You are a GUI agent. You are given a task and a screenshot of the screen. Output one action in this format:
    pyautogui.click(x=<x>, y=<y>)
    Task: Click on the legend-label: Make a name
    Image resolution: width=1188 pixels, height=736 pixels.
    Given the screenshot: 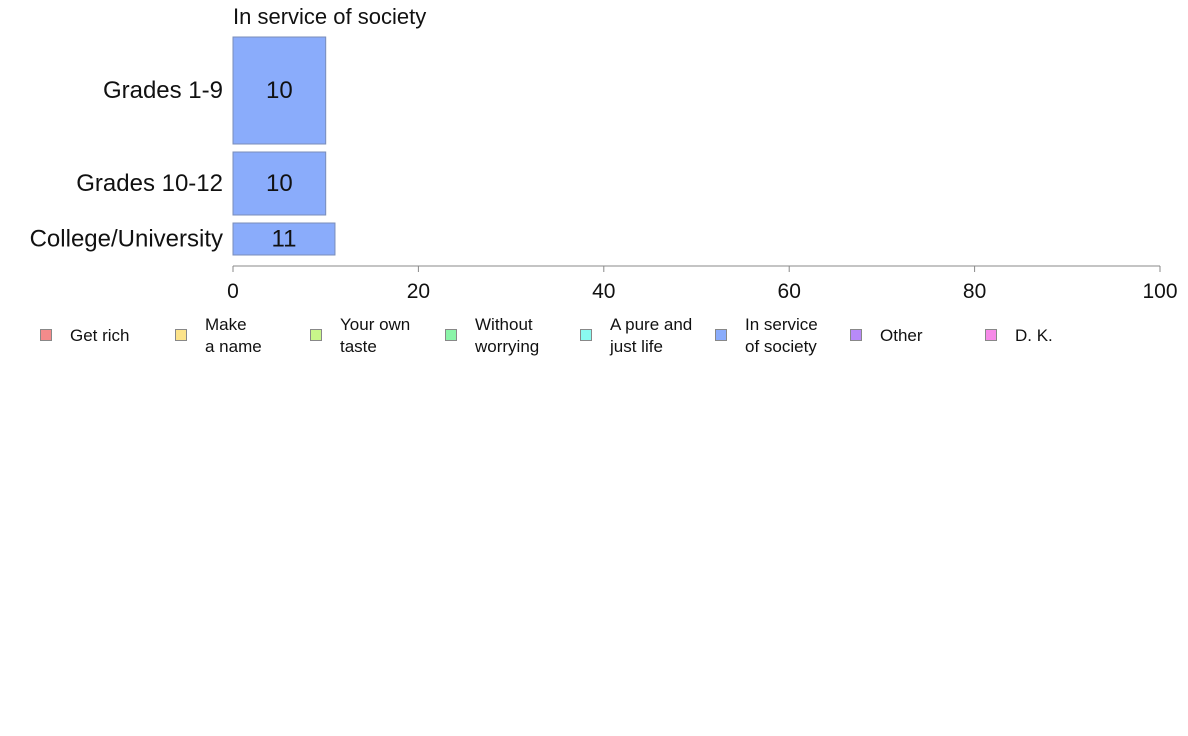 What is the action you would take?
    pyautogui.click(x=233, y=335)
    